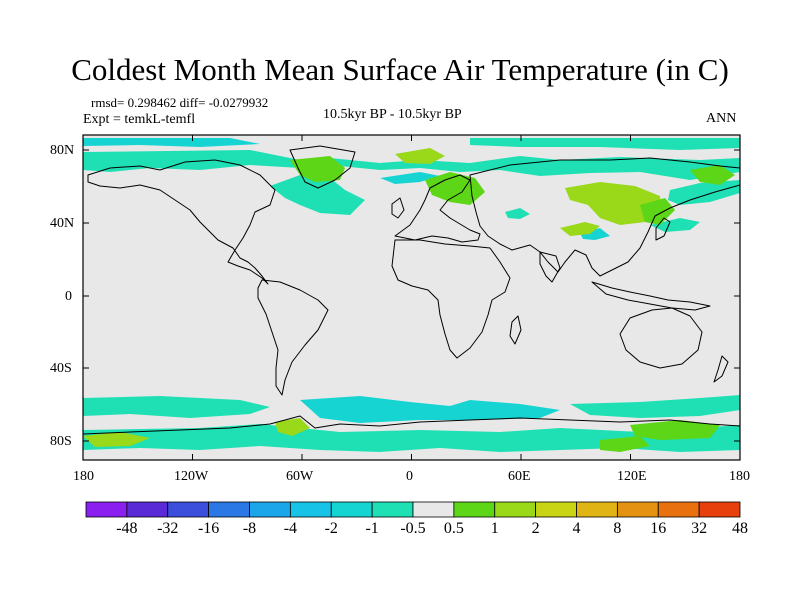  I want to click on lon-label-120e: 120E, so click(632, 476).